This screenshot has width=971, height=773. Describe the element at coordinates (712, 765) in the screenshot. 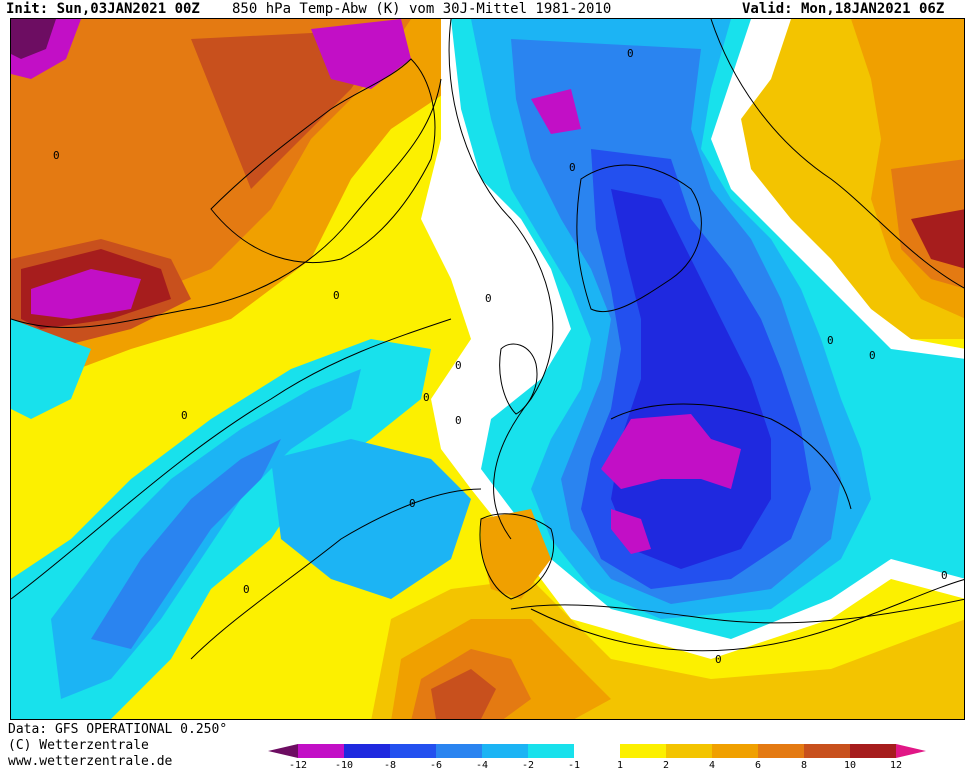

I see `legend-tick-label: 4` at that location.